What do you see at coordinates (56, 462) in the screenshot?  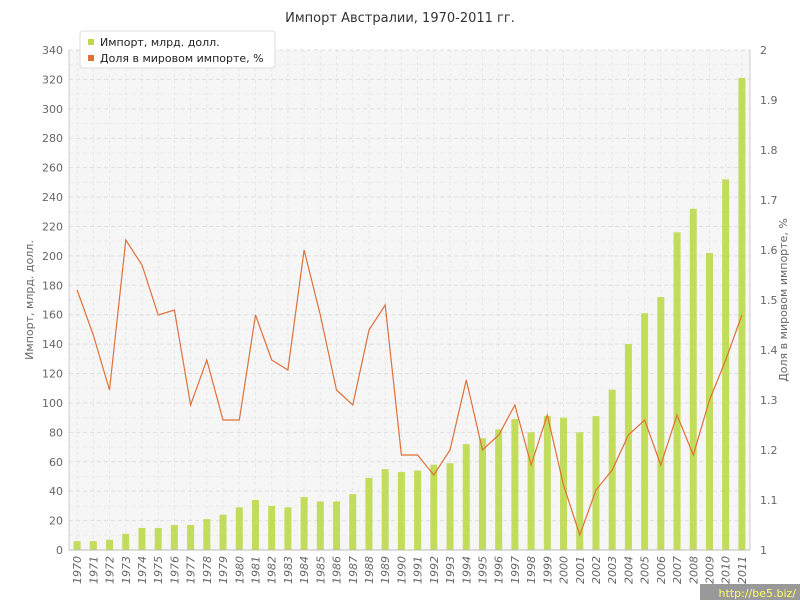 I see `y-tick-label: 60` at bounding box center [56, 462].